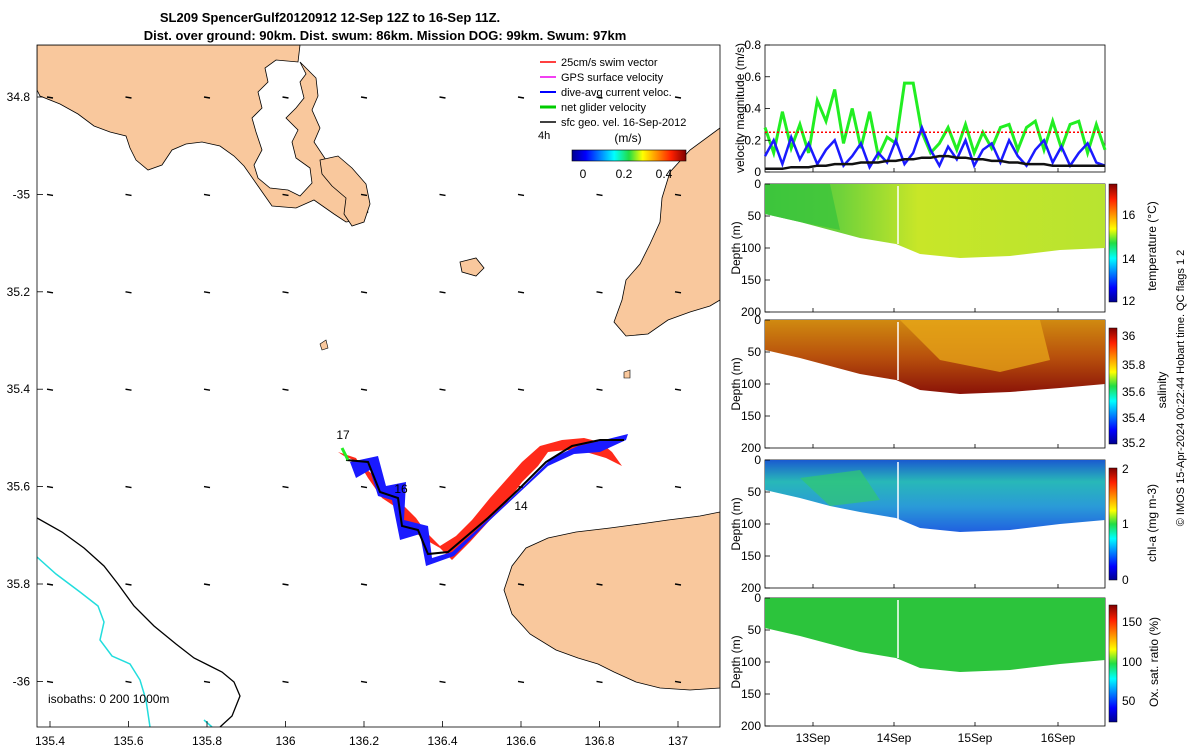 Image resolution: width=1200 pixels, height=750 pixels. Describe the element at coordinates (678, 741) in the screenshot. I see `map-xtick-label: 137` at that location.